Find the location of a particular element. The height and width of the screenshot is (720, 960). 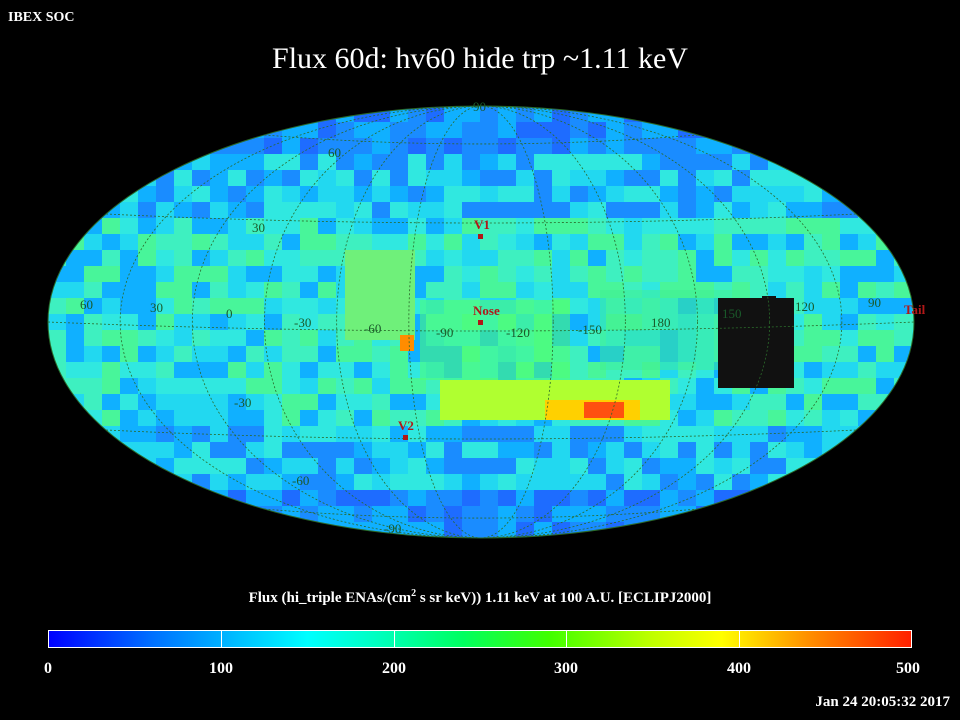

graticule-parallel is located at coordinates (481, 326).